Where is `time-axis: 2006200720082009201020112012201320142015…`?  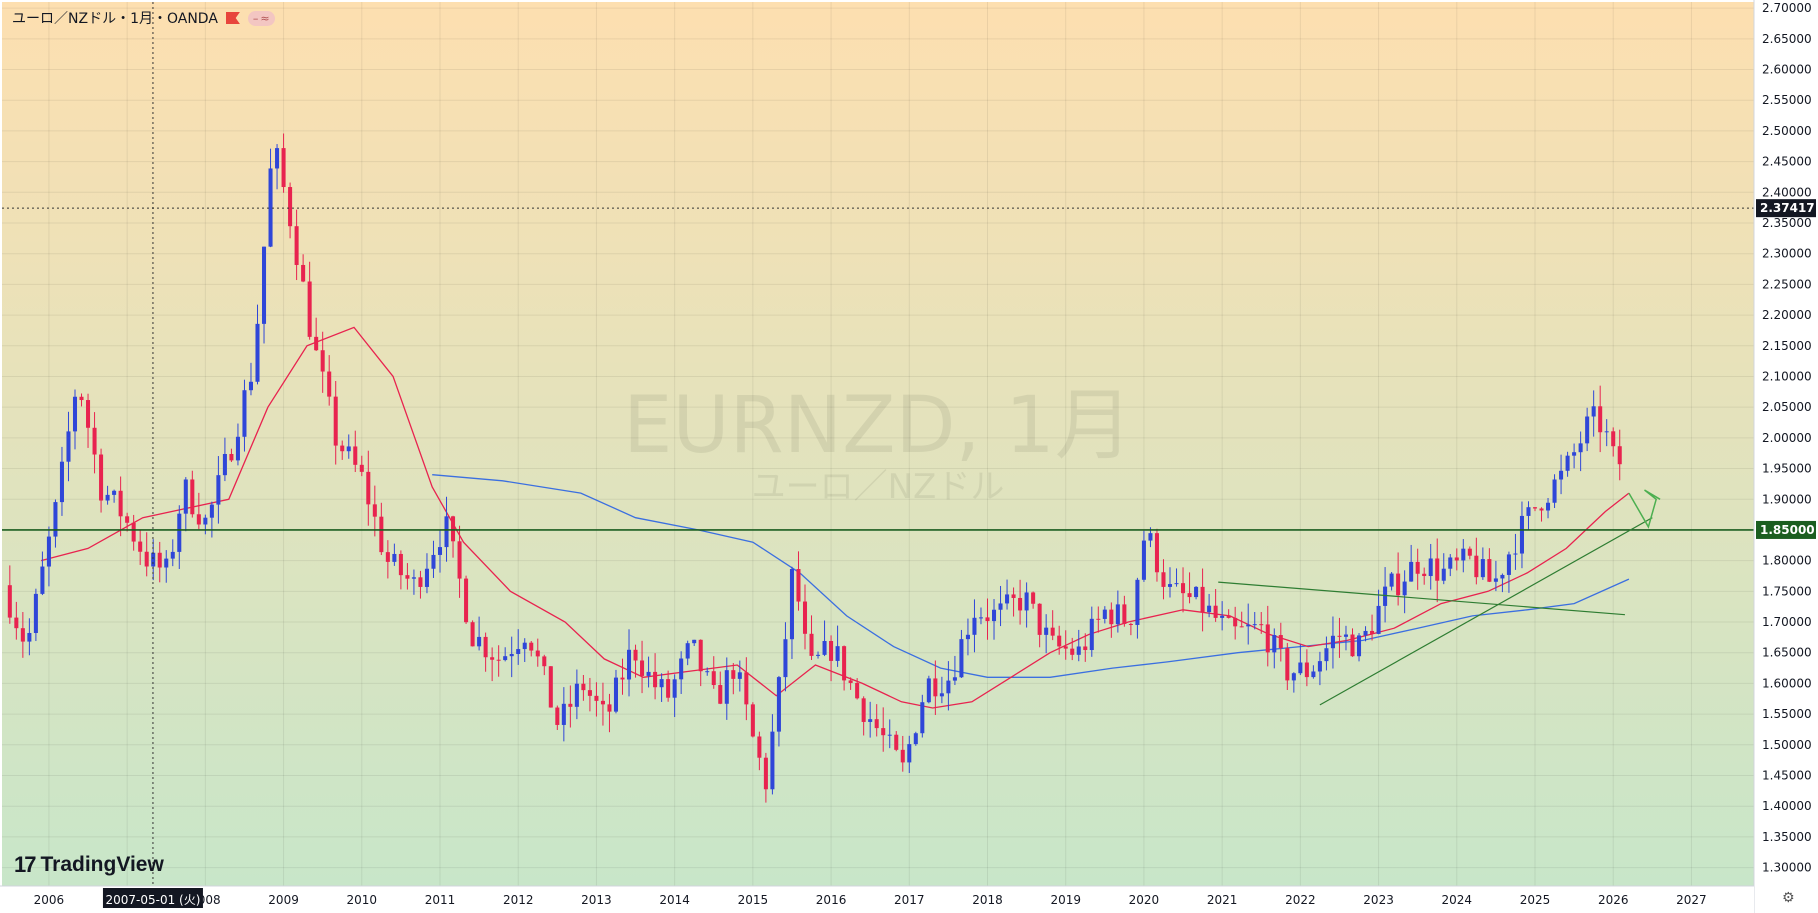 time-axis: 2006200720082009201020112012201320142015… is located at coordinates (877, 899).